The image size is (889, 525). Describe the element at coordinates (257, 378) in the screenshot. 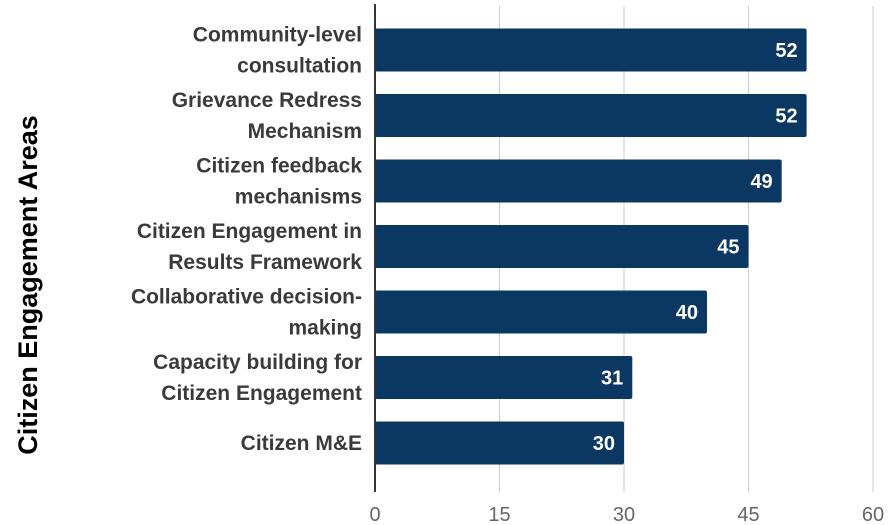

I see `category-label: Capacity building for Citizen Engagement` at that location.